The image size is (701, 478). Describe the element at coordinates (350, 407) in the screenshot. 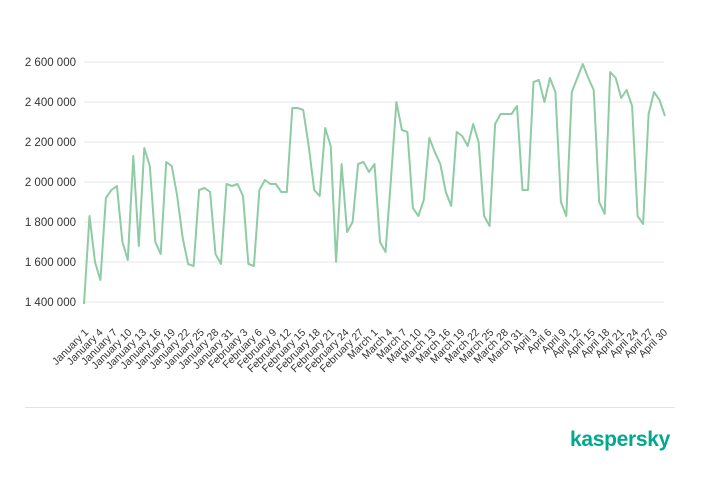

I see `footer-divider` at that location.